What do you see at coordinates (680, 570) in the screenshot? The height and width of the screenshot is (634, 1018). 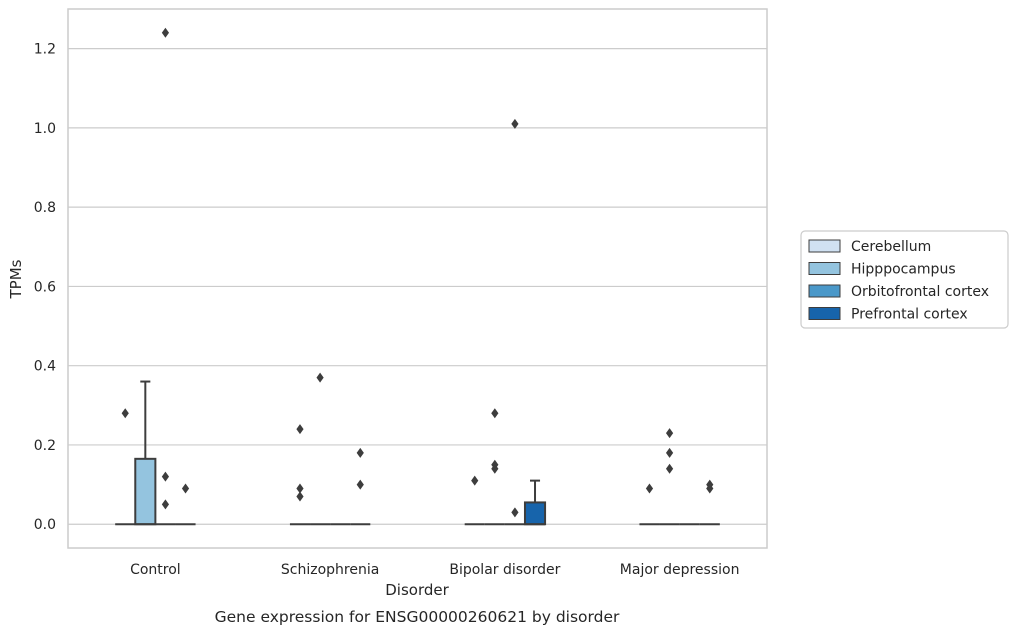 I see `x-tick-label: Major depression` at bounding box center [680, 570].